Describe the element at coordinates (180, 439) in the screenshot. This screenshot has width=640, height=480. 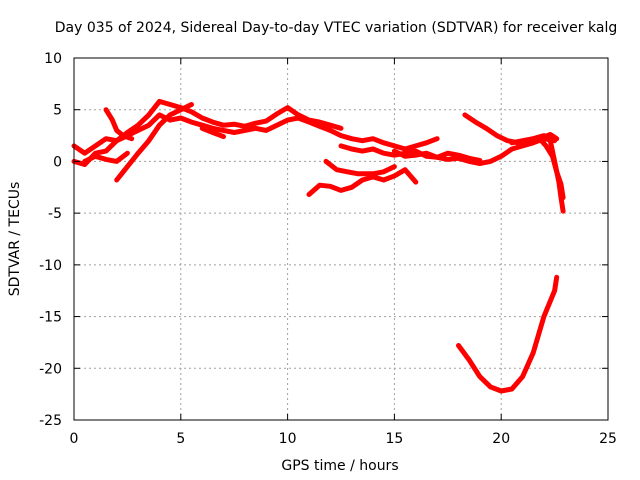
I see `x-tick-label: 5` at that location.